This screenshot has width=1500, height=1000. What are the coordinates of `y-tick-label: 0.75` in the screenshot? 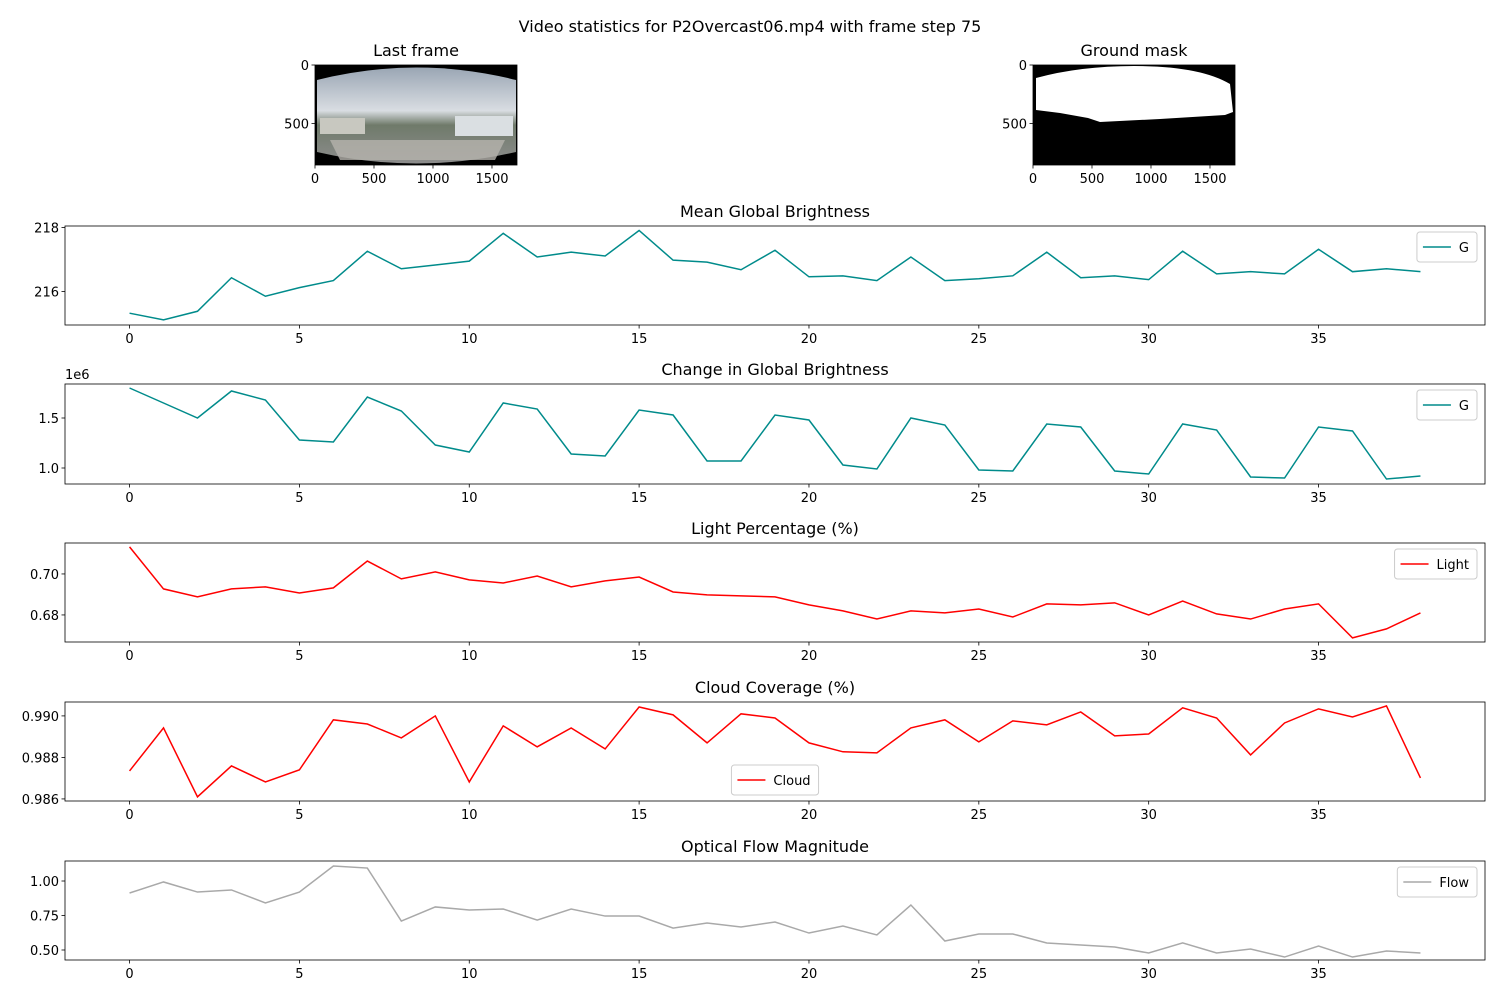 It's located at (44, 917).